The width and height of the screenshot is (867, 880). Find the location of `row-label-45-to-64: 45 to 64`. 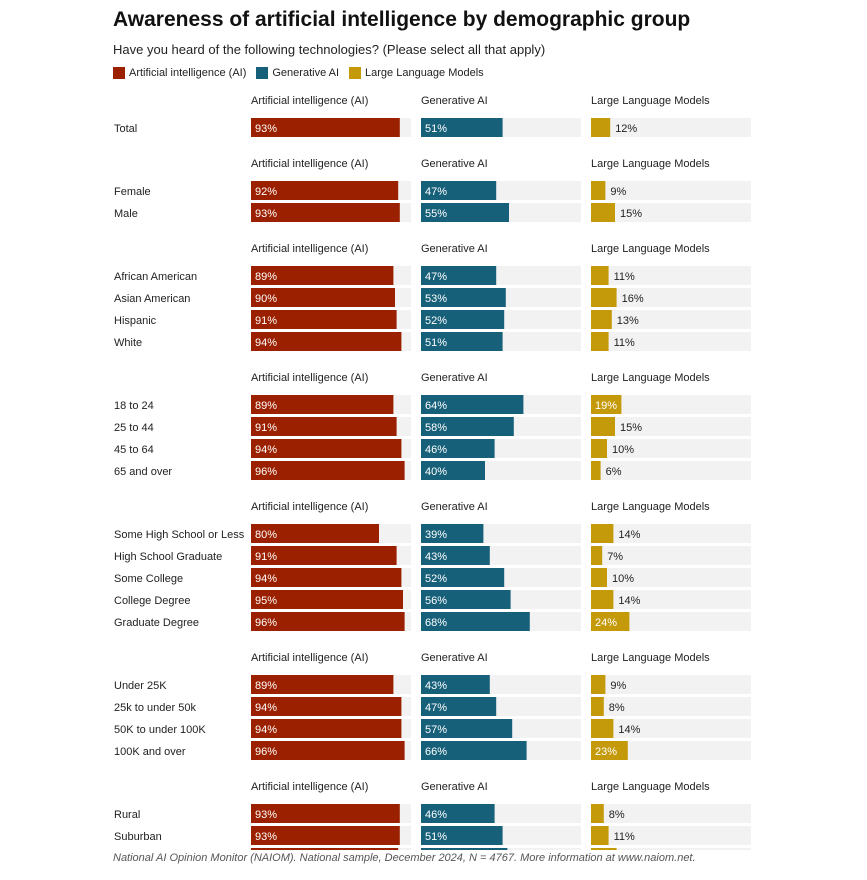

row-label-45-to-64: 45 to 64 is located at coordinates (134, 450).